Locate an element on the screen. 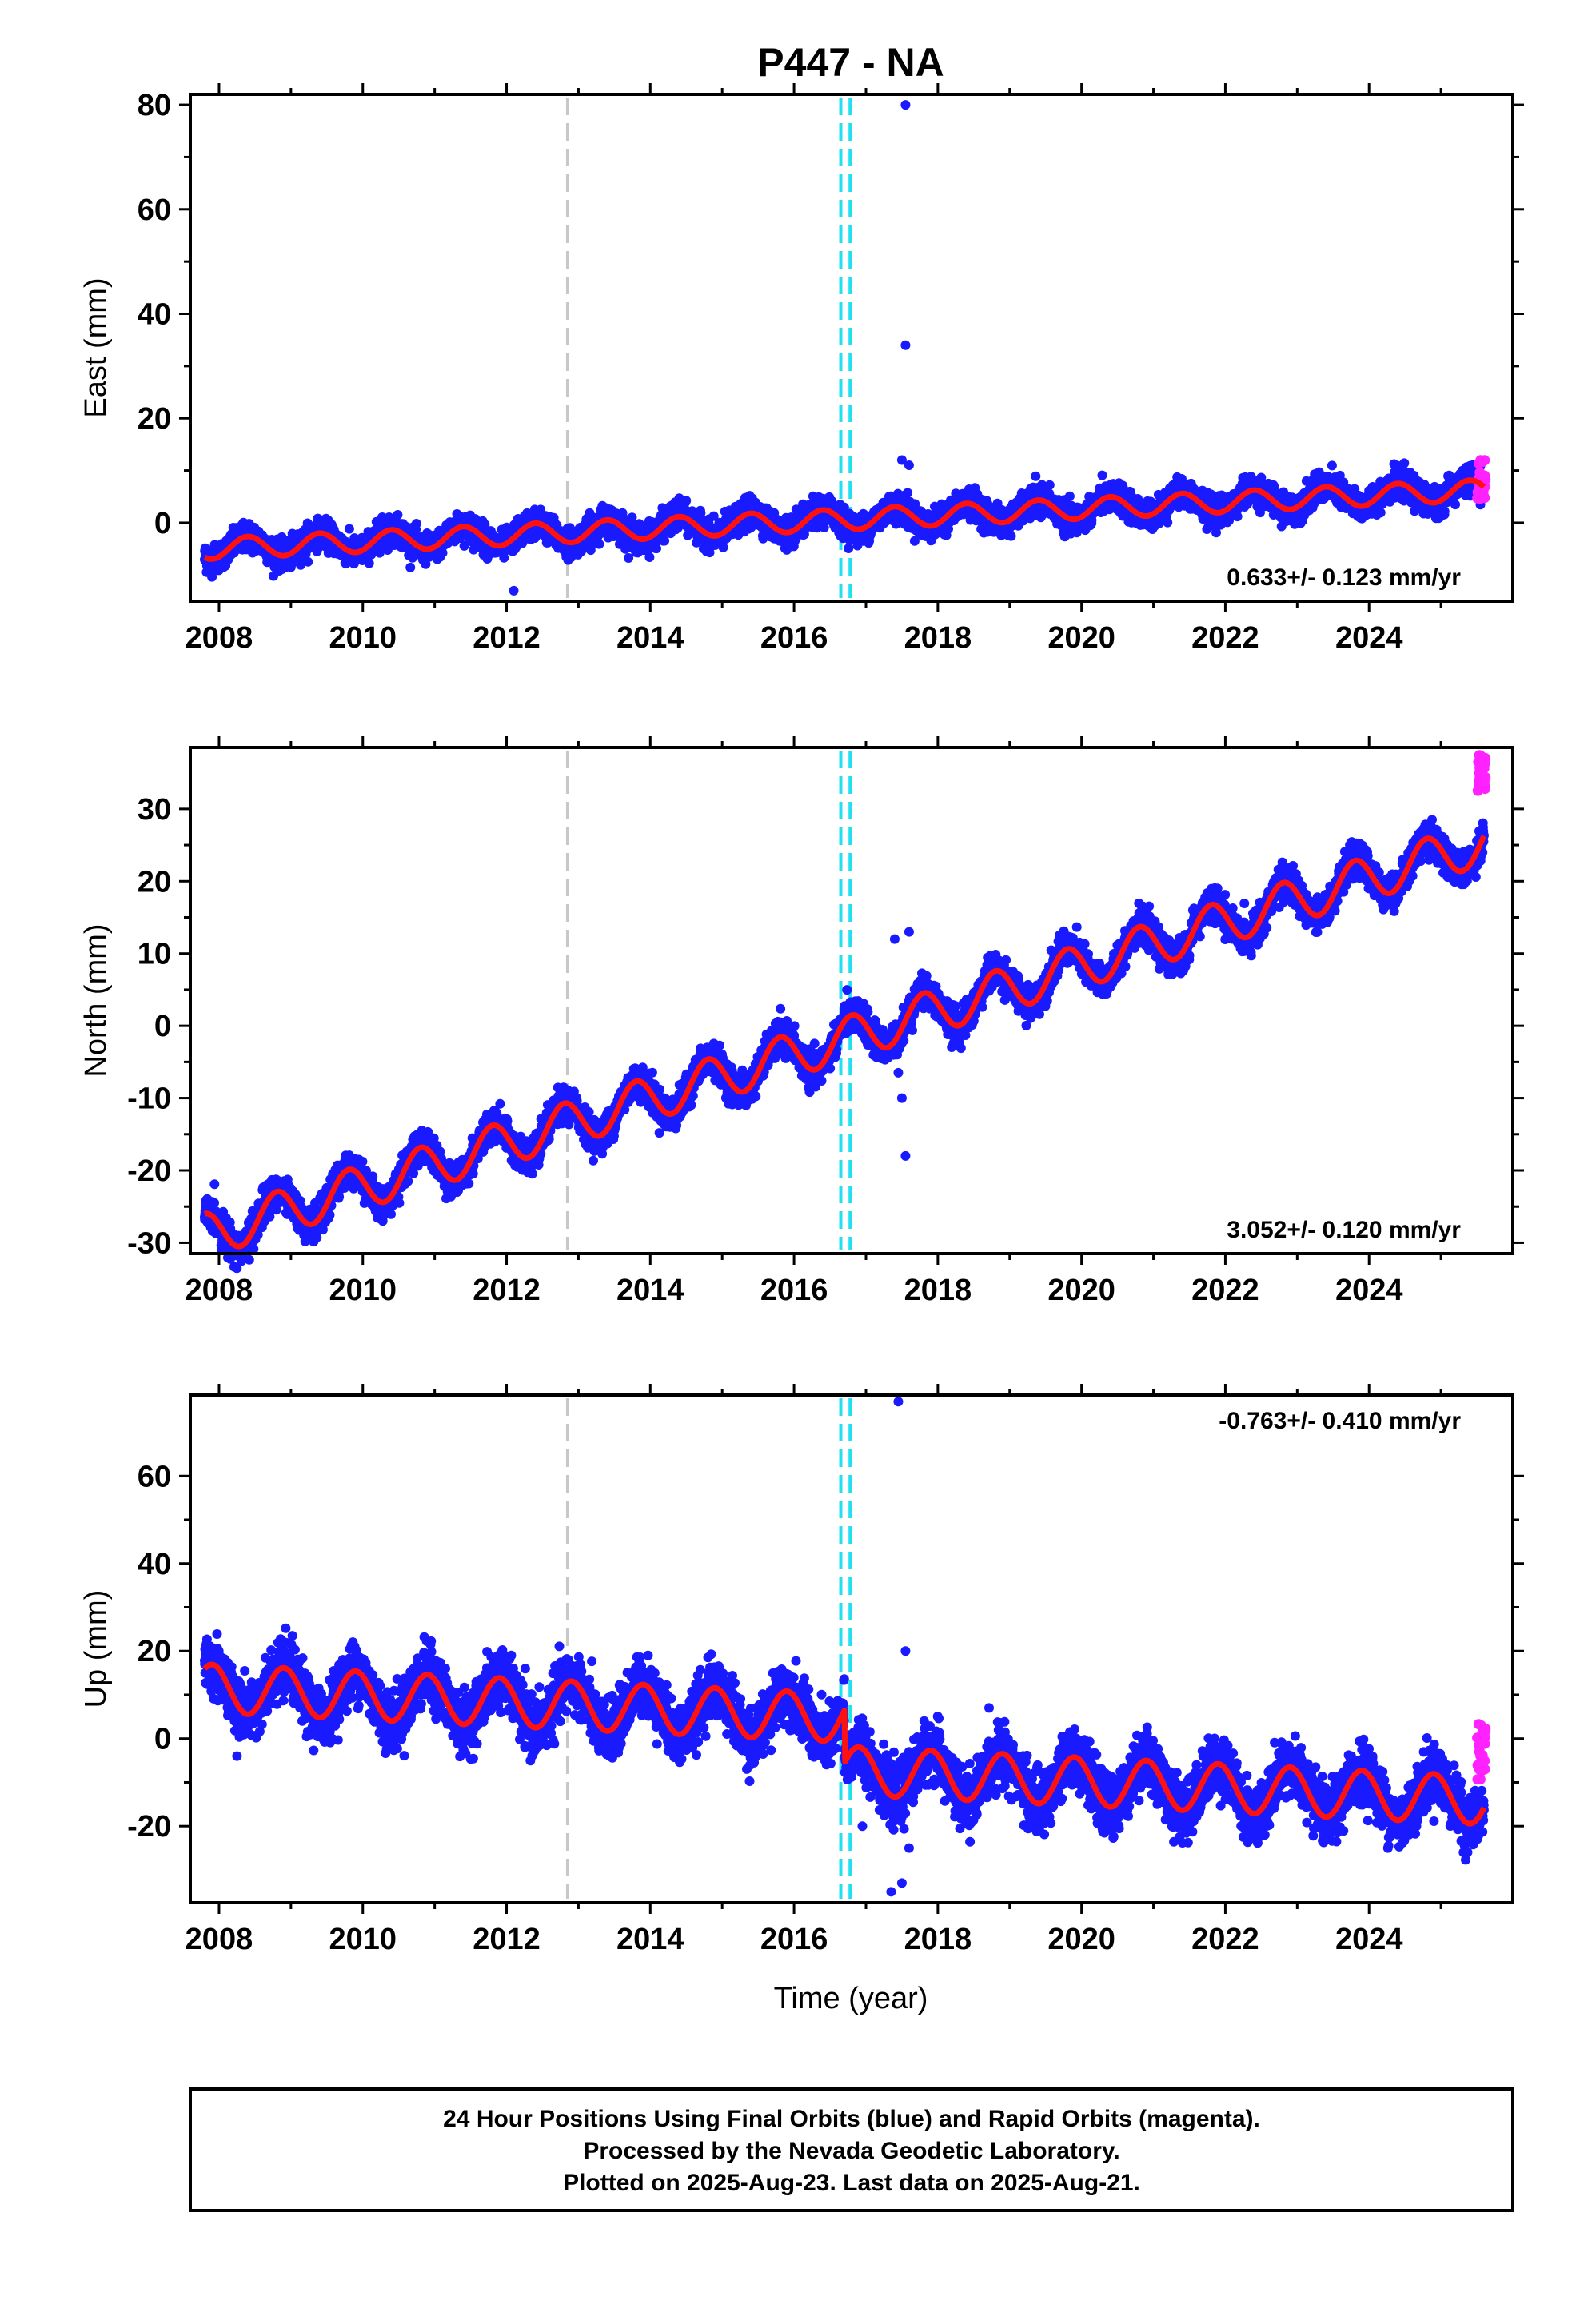 The image size is (1580, 2324). chart-title: P447 - NA is located at coordinates (851, 62).